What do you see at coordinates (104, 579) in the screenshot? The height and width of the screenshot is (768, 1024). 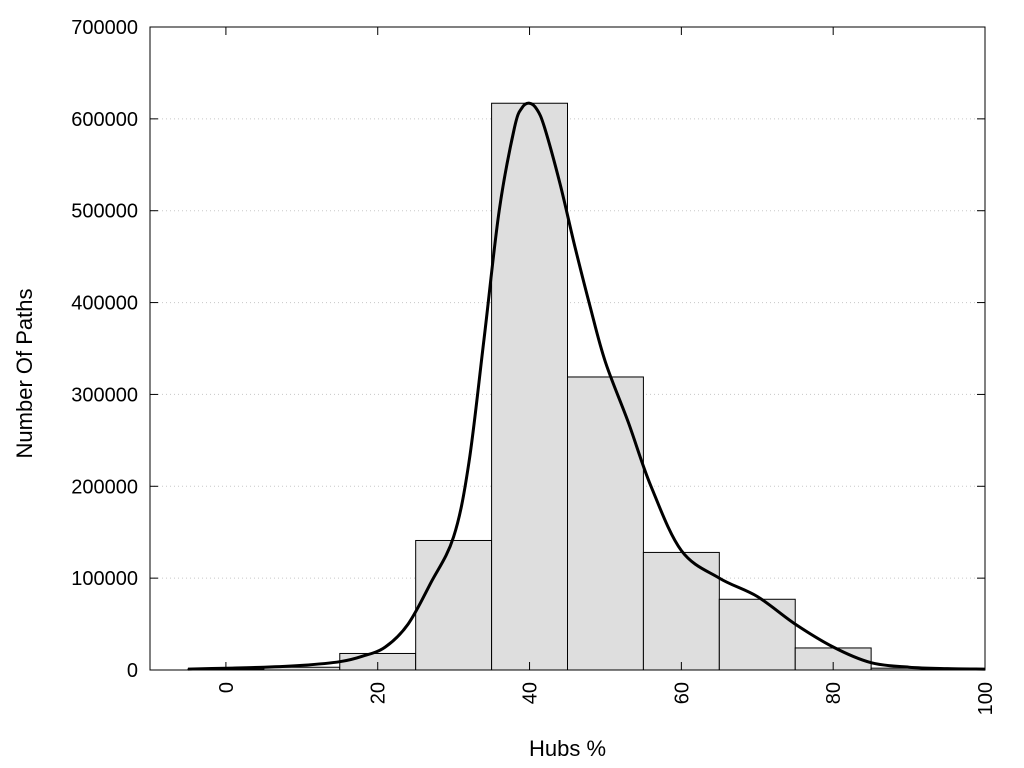 I see `y-tick-label: 100000` at bounding box center [104, 579].